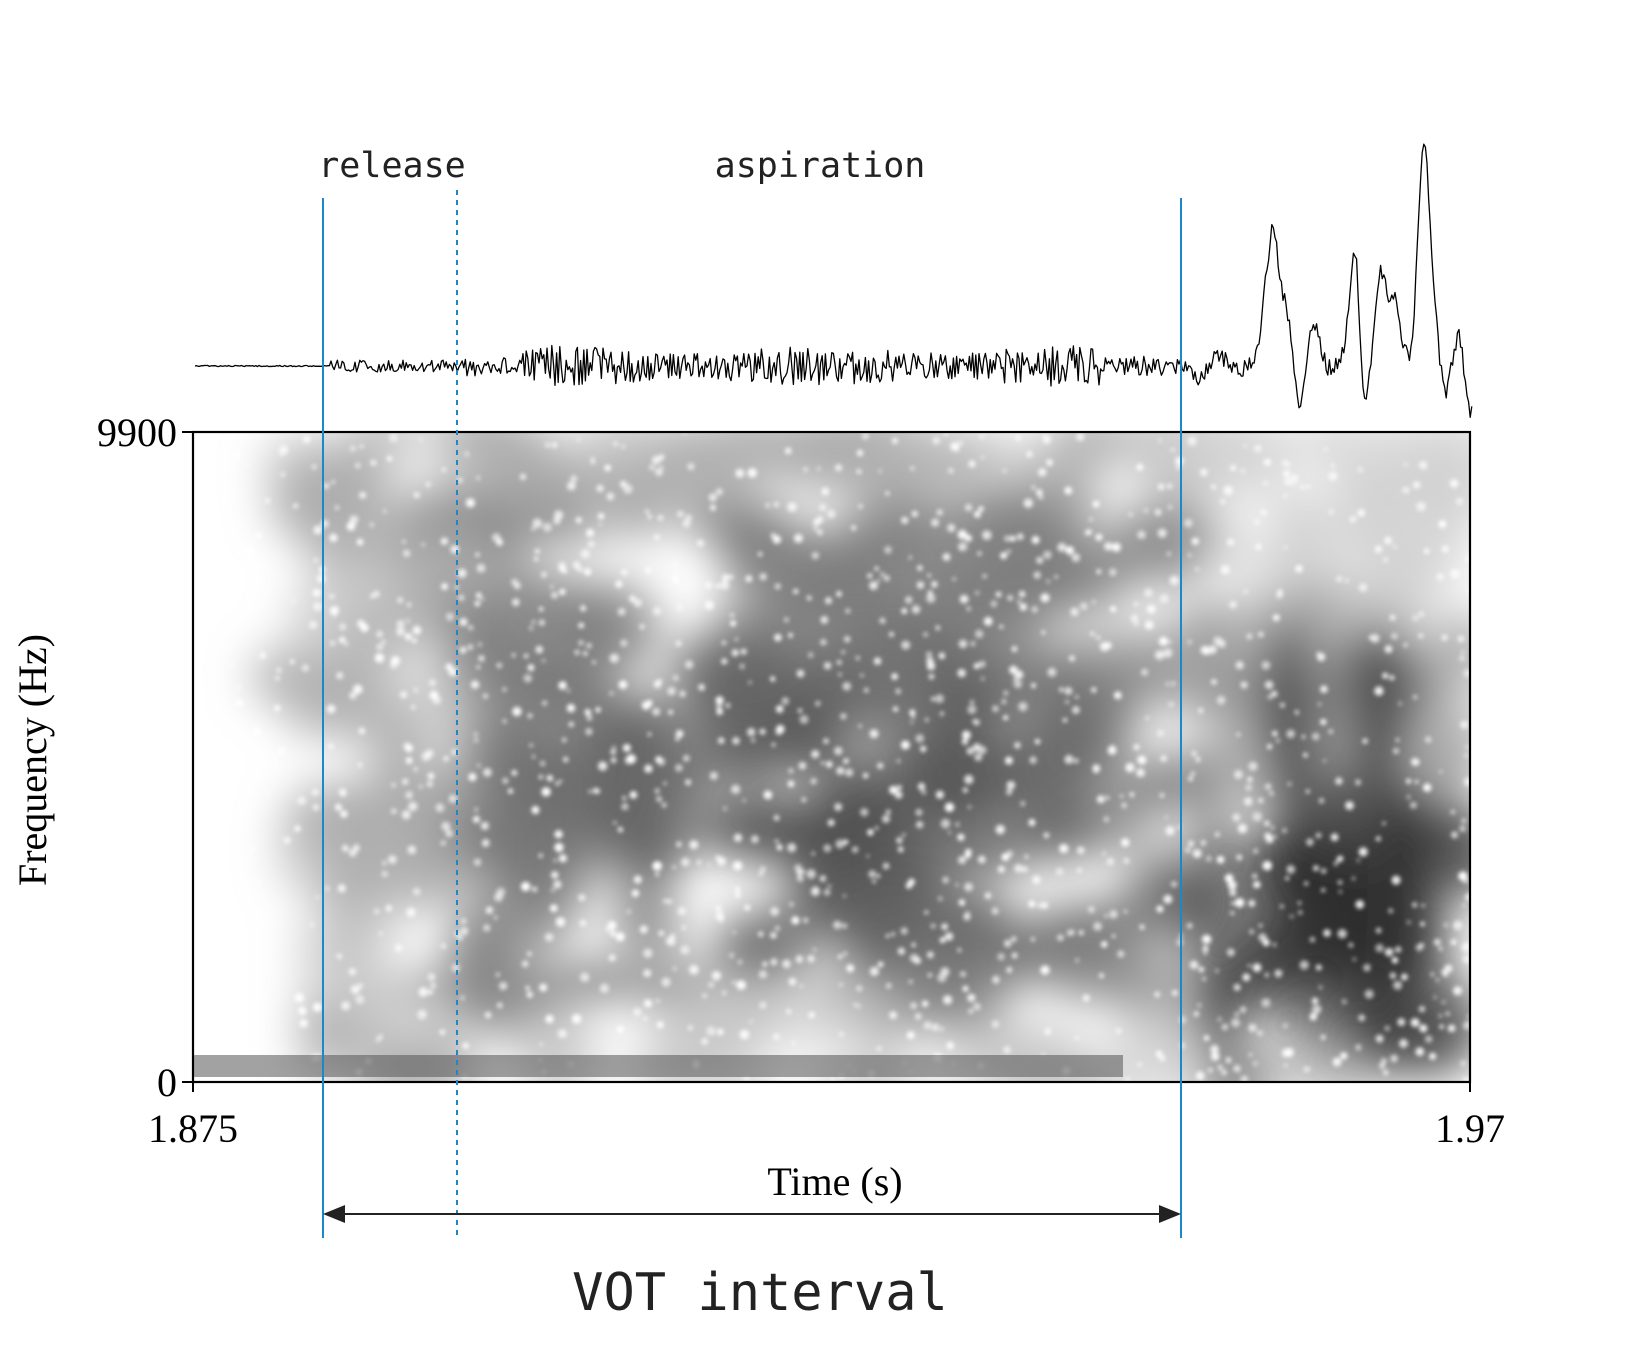 Image resolution: width=1650 pixels, height=1350 pixels. What do you see at coordinates (820, 166) in the screenshot?
I see `aspiration-label: aspiration` at bounding box center [820, 166].